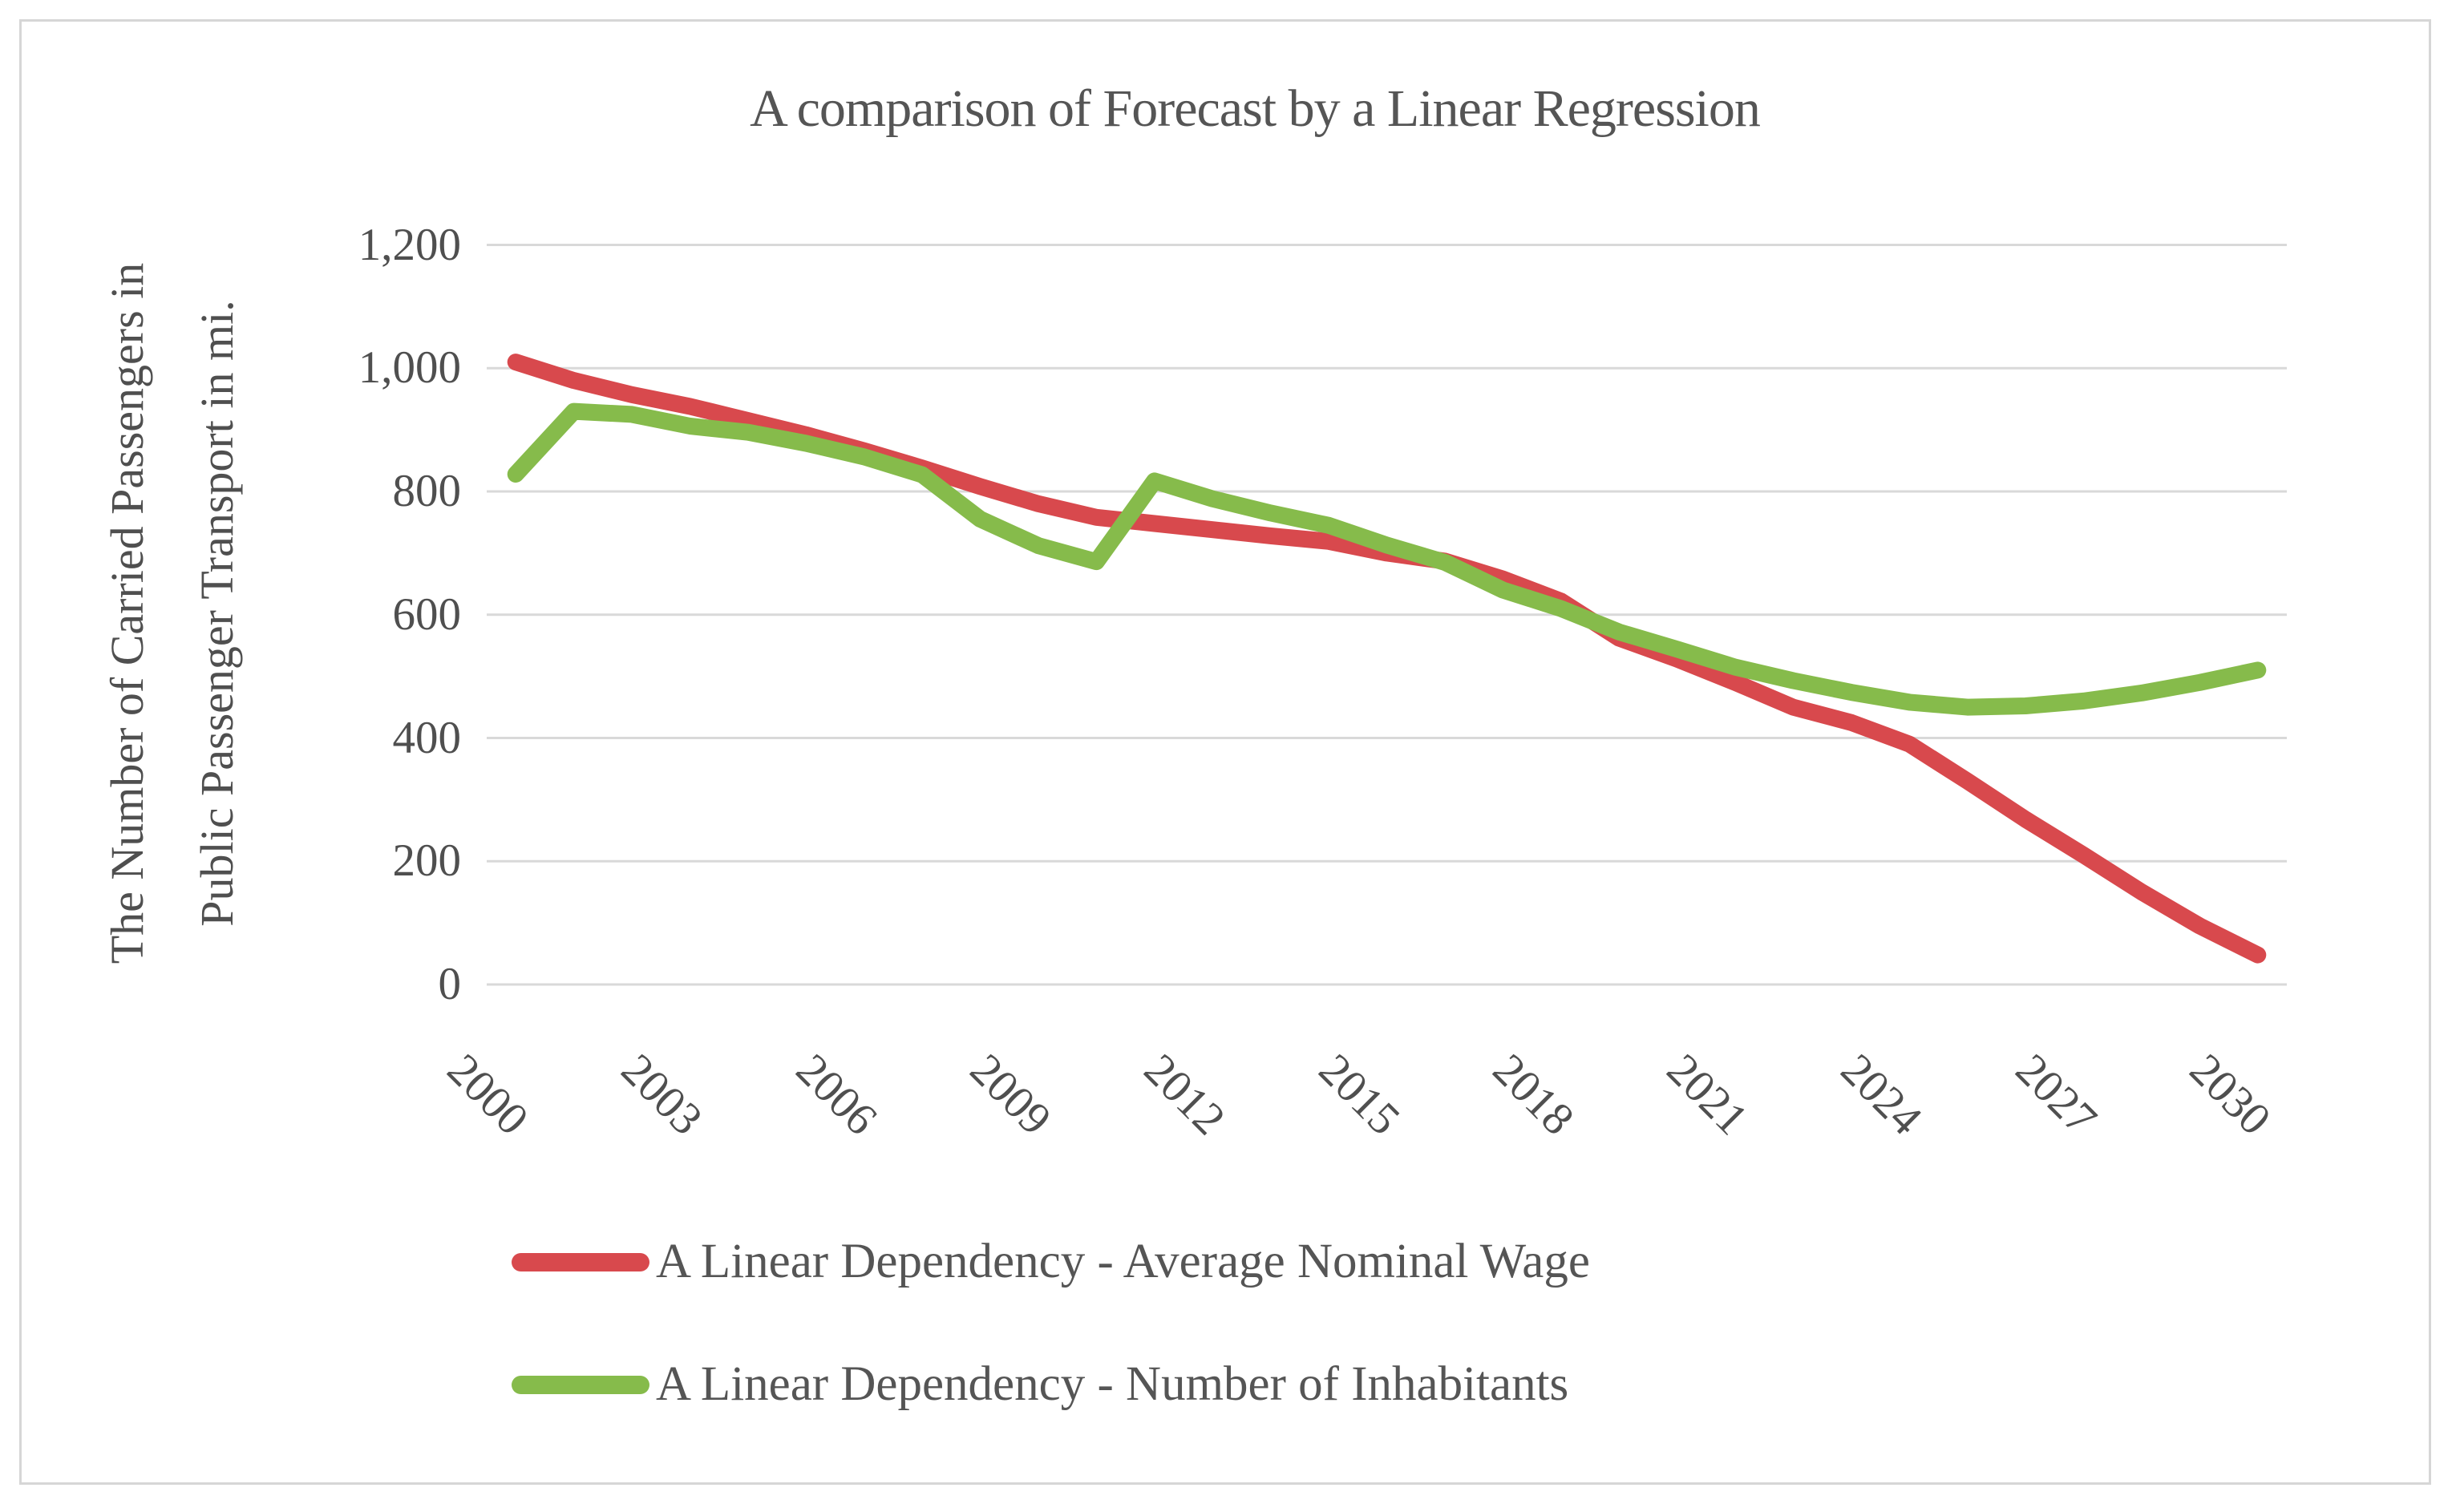 Image resolution: width=2456 pixels, height=1512 pixels. I want to click on y-tick-label-400: 400, so click(427, 737).